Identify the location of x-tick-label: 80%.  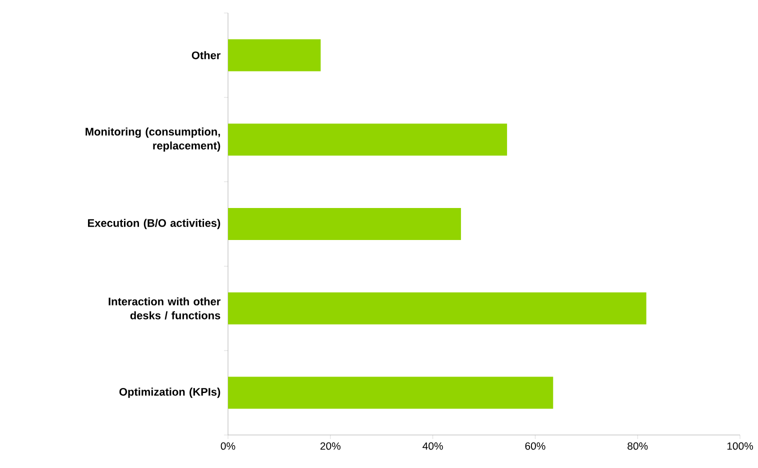
(638, 446).